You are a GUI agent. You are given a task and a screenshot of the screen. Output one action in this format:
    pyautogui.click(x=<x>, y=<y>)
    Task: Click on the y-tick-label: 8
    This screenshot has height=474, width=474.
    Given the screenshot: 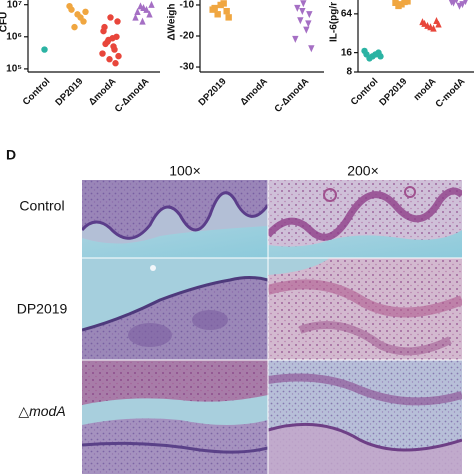 What is the action you would take?
    pyautogui.click(x=349, y=72)
    